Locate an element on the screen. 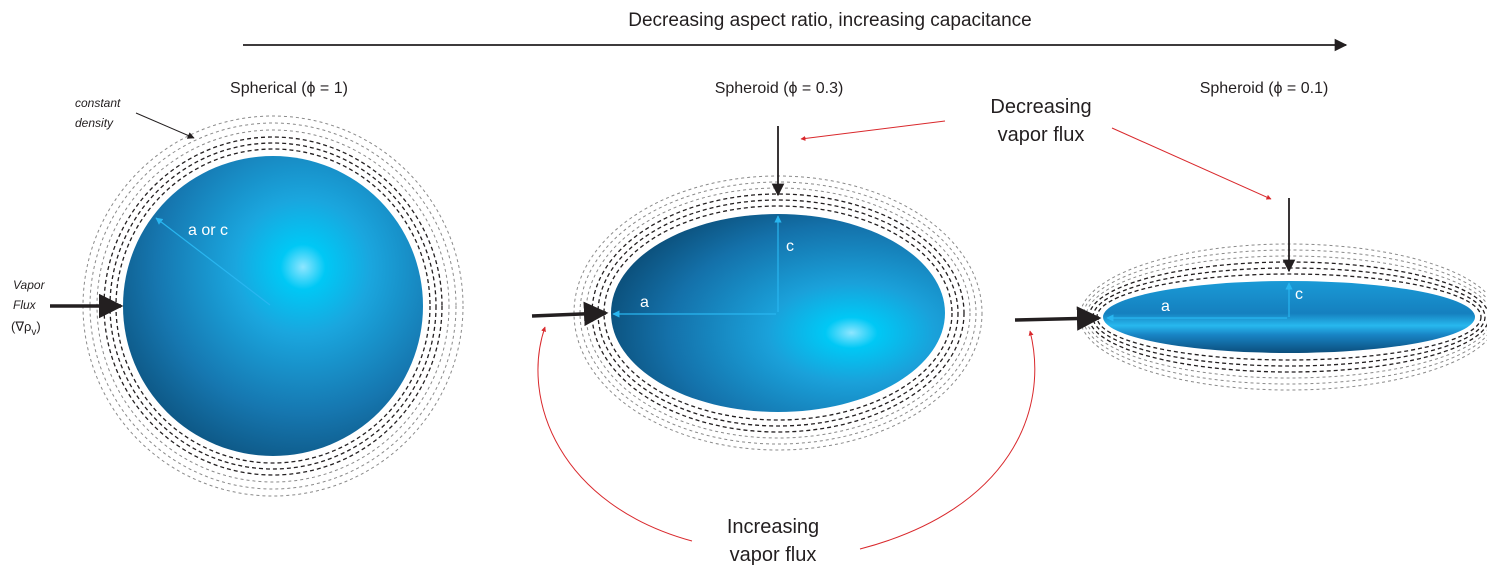 The width and height of the screenshot is (1487, 567). spheroid-01-title: Spheroid (ϕ = 0.1) is located at coordinates (1264, 88).